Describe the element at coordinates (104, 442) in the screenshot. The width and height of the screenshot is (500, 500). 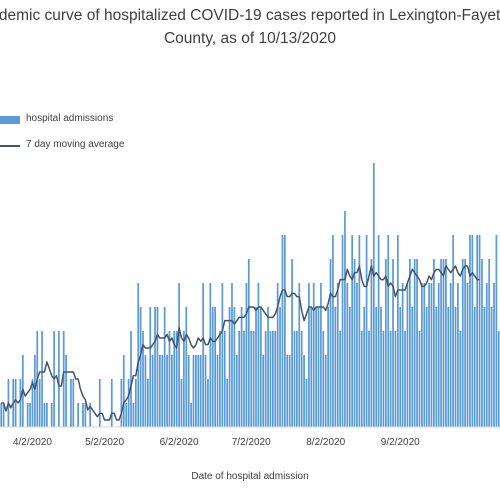
I see `x-tick-label: 5/2/2020` at that location.